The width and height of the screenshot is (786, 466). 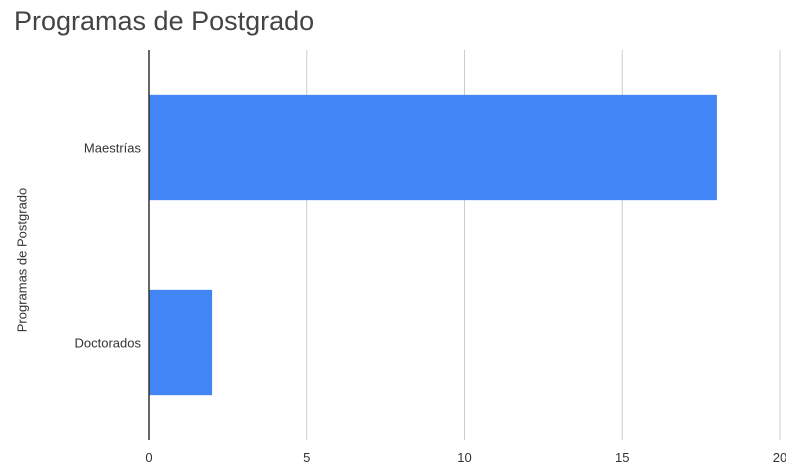 I want to click on x-tick-label: 20, so click(x=779, y=457).